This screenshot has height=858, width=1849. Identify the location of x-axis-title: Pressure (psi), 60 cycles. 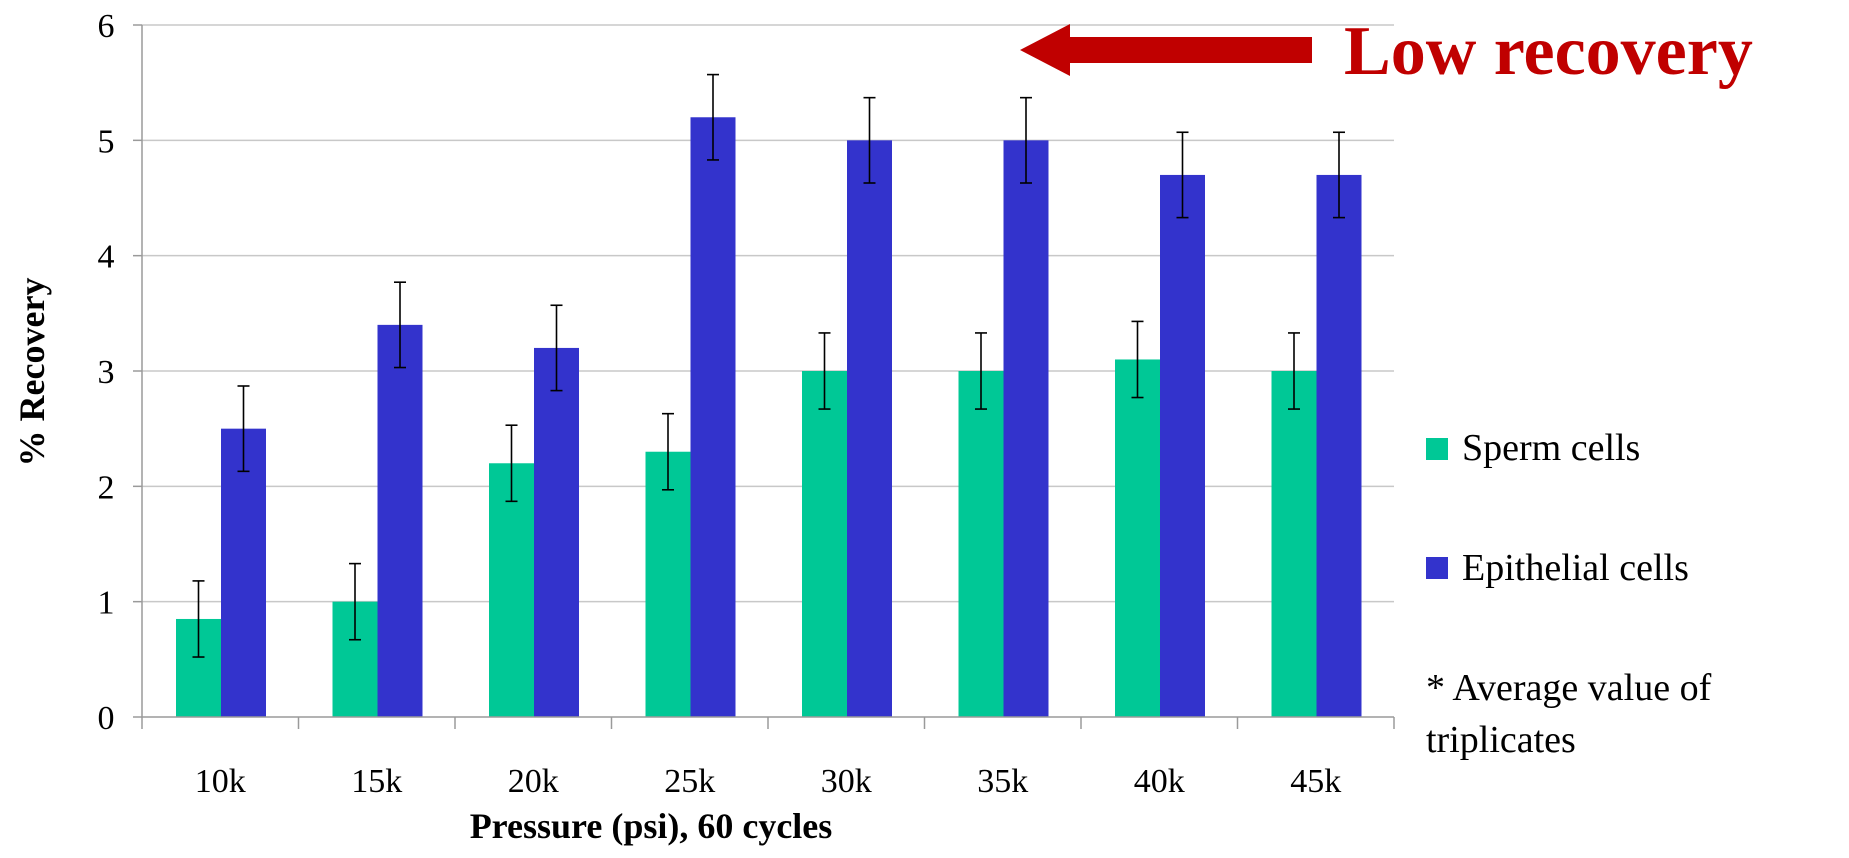
(651, 826).